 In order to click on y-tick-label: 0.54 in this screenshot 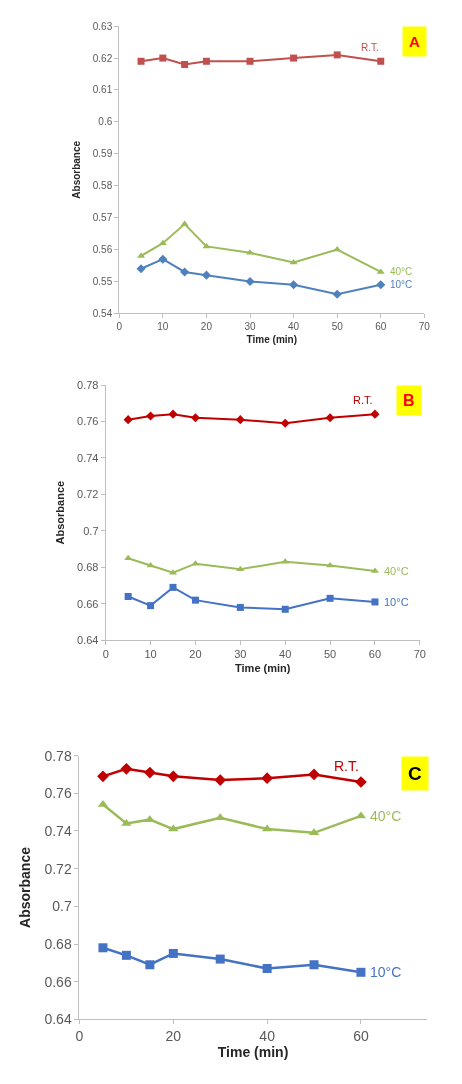, I will do `click(102, 313)`.